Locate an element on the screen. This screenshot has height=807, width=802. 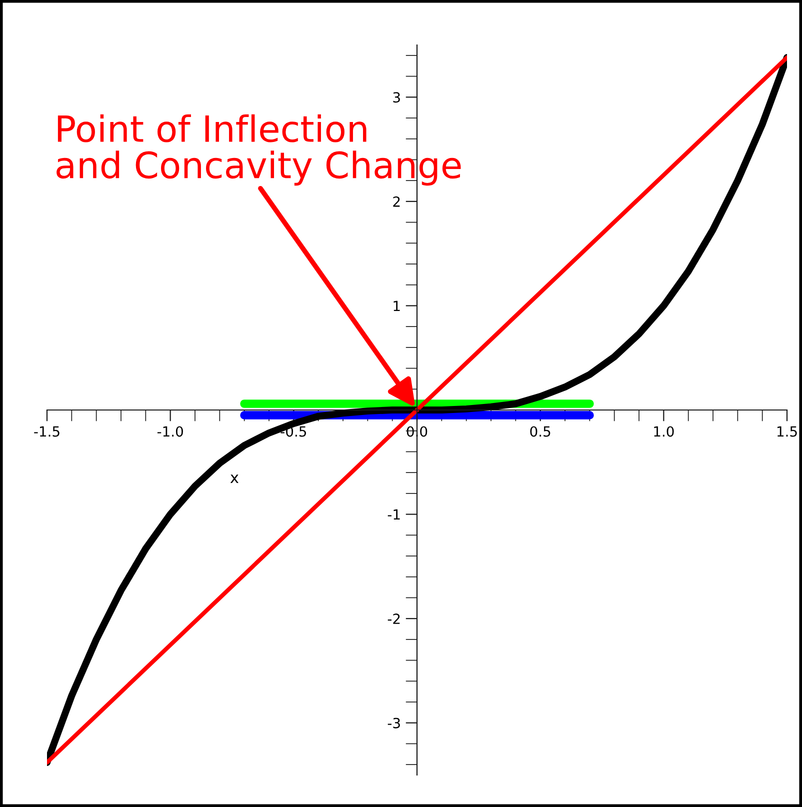
y-tick-label: -2 is located at coordinates (394, 619).